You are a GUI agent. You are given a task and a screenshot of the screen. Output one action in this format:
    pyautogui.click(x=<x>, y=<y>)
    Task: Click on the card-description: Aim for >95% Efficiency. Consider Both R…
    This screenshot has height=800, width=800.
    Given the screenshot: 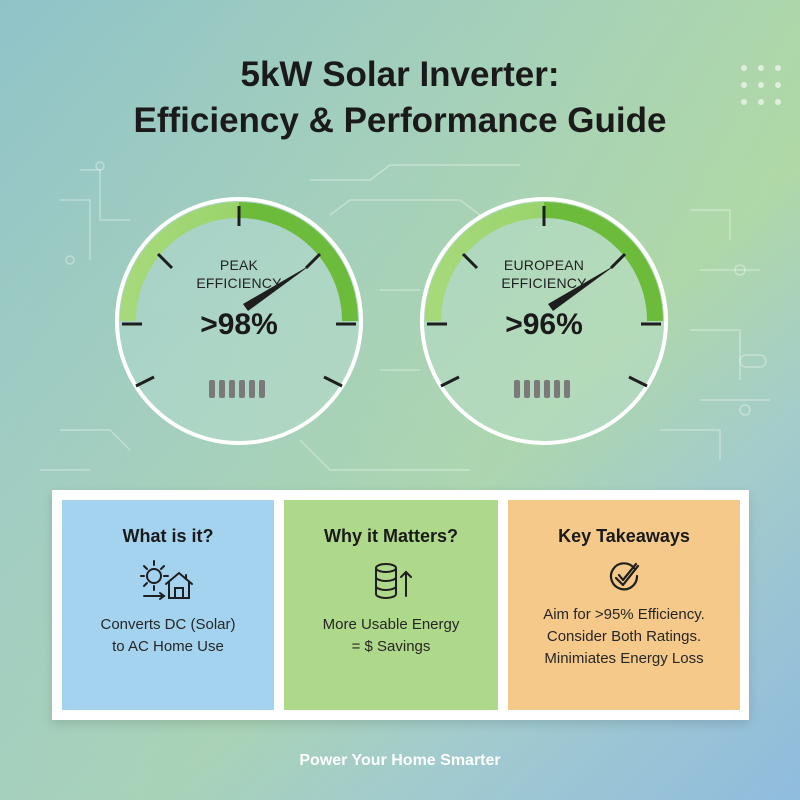 What is the action you would take?
    pyautogui.click(x=624, y=637)
    